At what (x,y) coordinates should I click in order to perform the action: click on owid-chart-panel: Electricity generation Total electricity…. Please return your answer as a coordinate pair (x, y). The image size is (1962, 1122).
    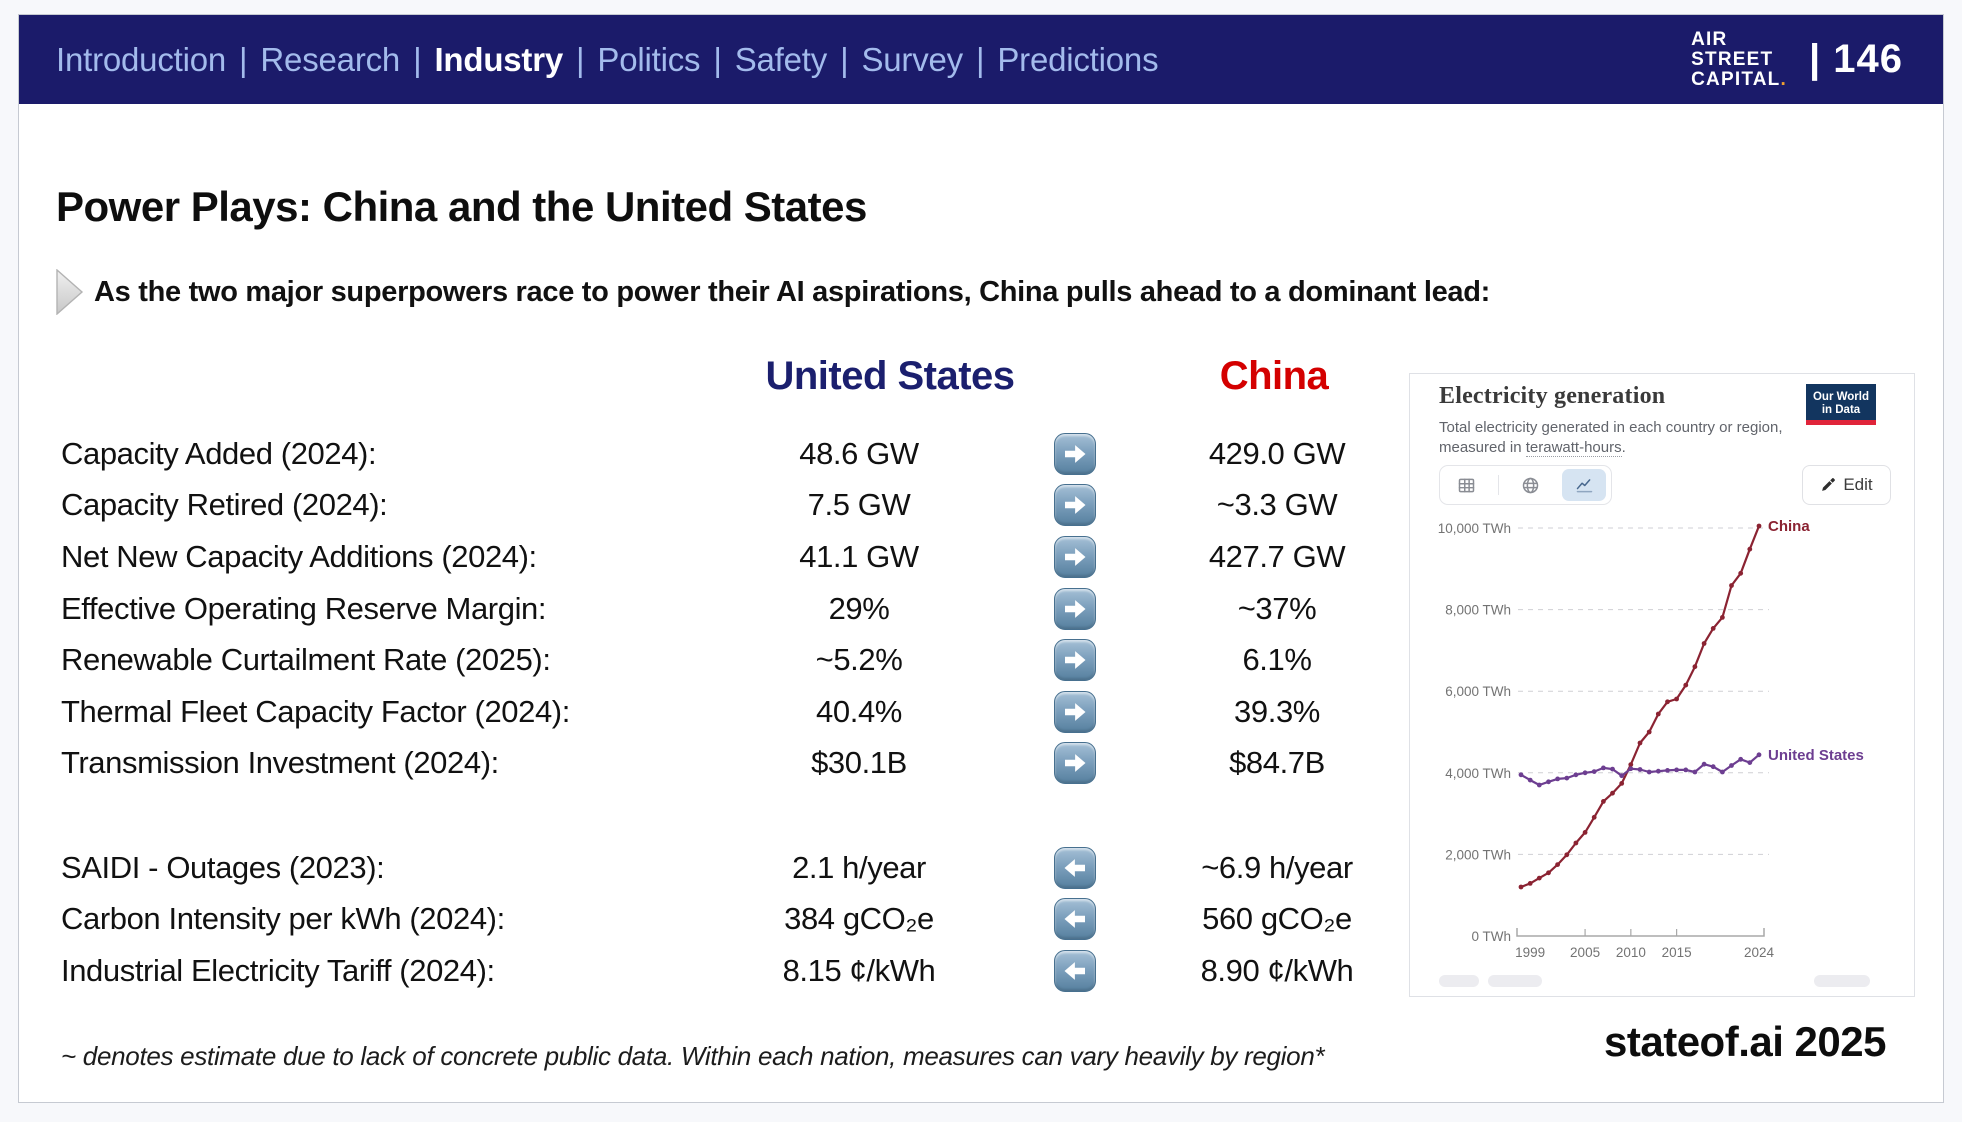
    Looking at the image, I should click on (1662, 685).